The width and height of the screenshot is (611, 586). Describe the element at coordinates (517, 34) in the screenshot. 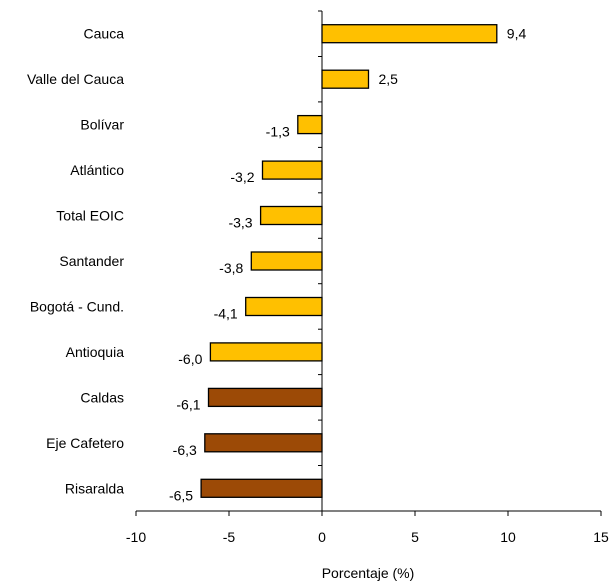

I see `value-label: 9,4` at that location.